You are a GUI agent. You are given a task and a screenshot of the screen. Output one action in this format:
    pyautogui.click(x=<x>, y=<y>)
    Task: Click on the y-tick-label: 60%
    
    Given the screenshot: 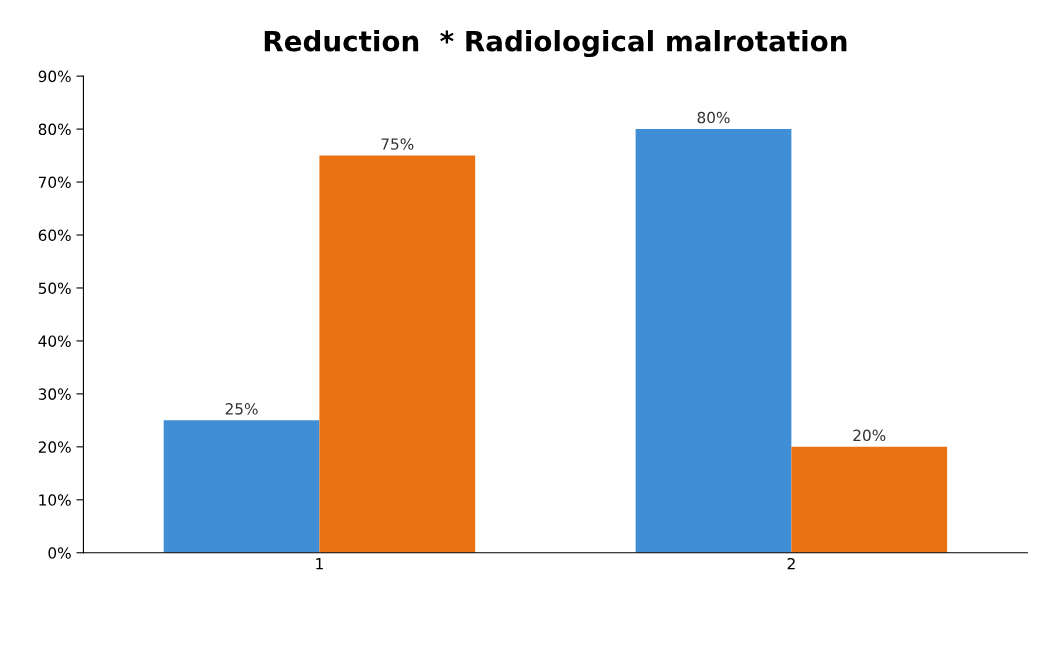 What is the action you would take?
    pyautogui.click(x=54, y=235)
    